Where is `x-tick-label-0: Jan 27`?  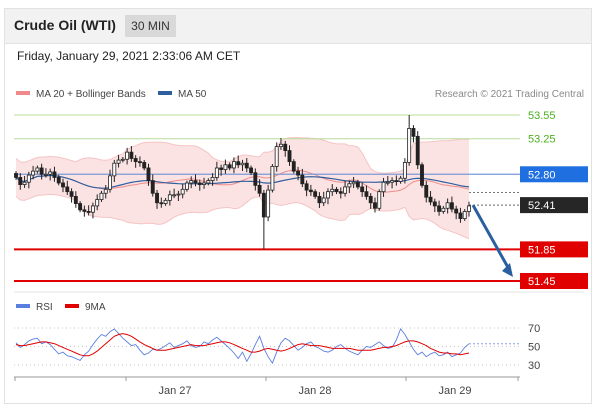
x-tick-label-0: Jan 27 is located at coordinates (174, 391).